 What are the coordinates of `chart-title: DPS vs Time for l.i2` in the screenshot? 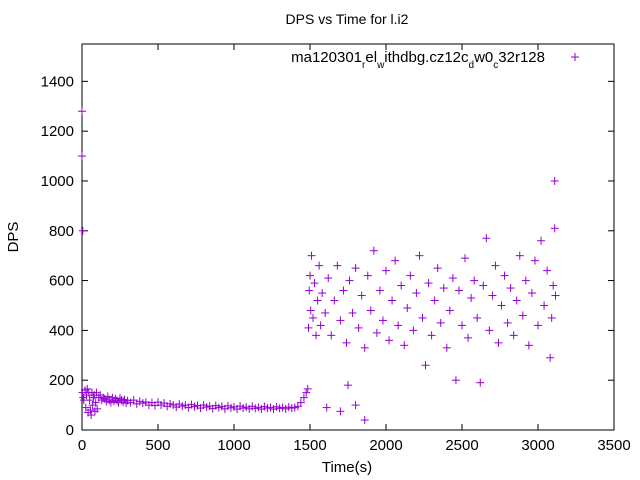 It's located at (347, 19).